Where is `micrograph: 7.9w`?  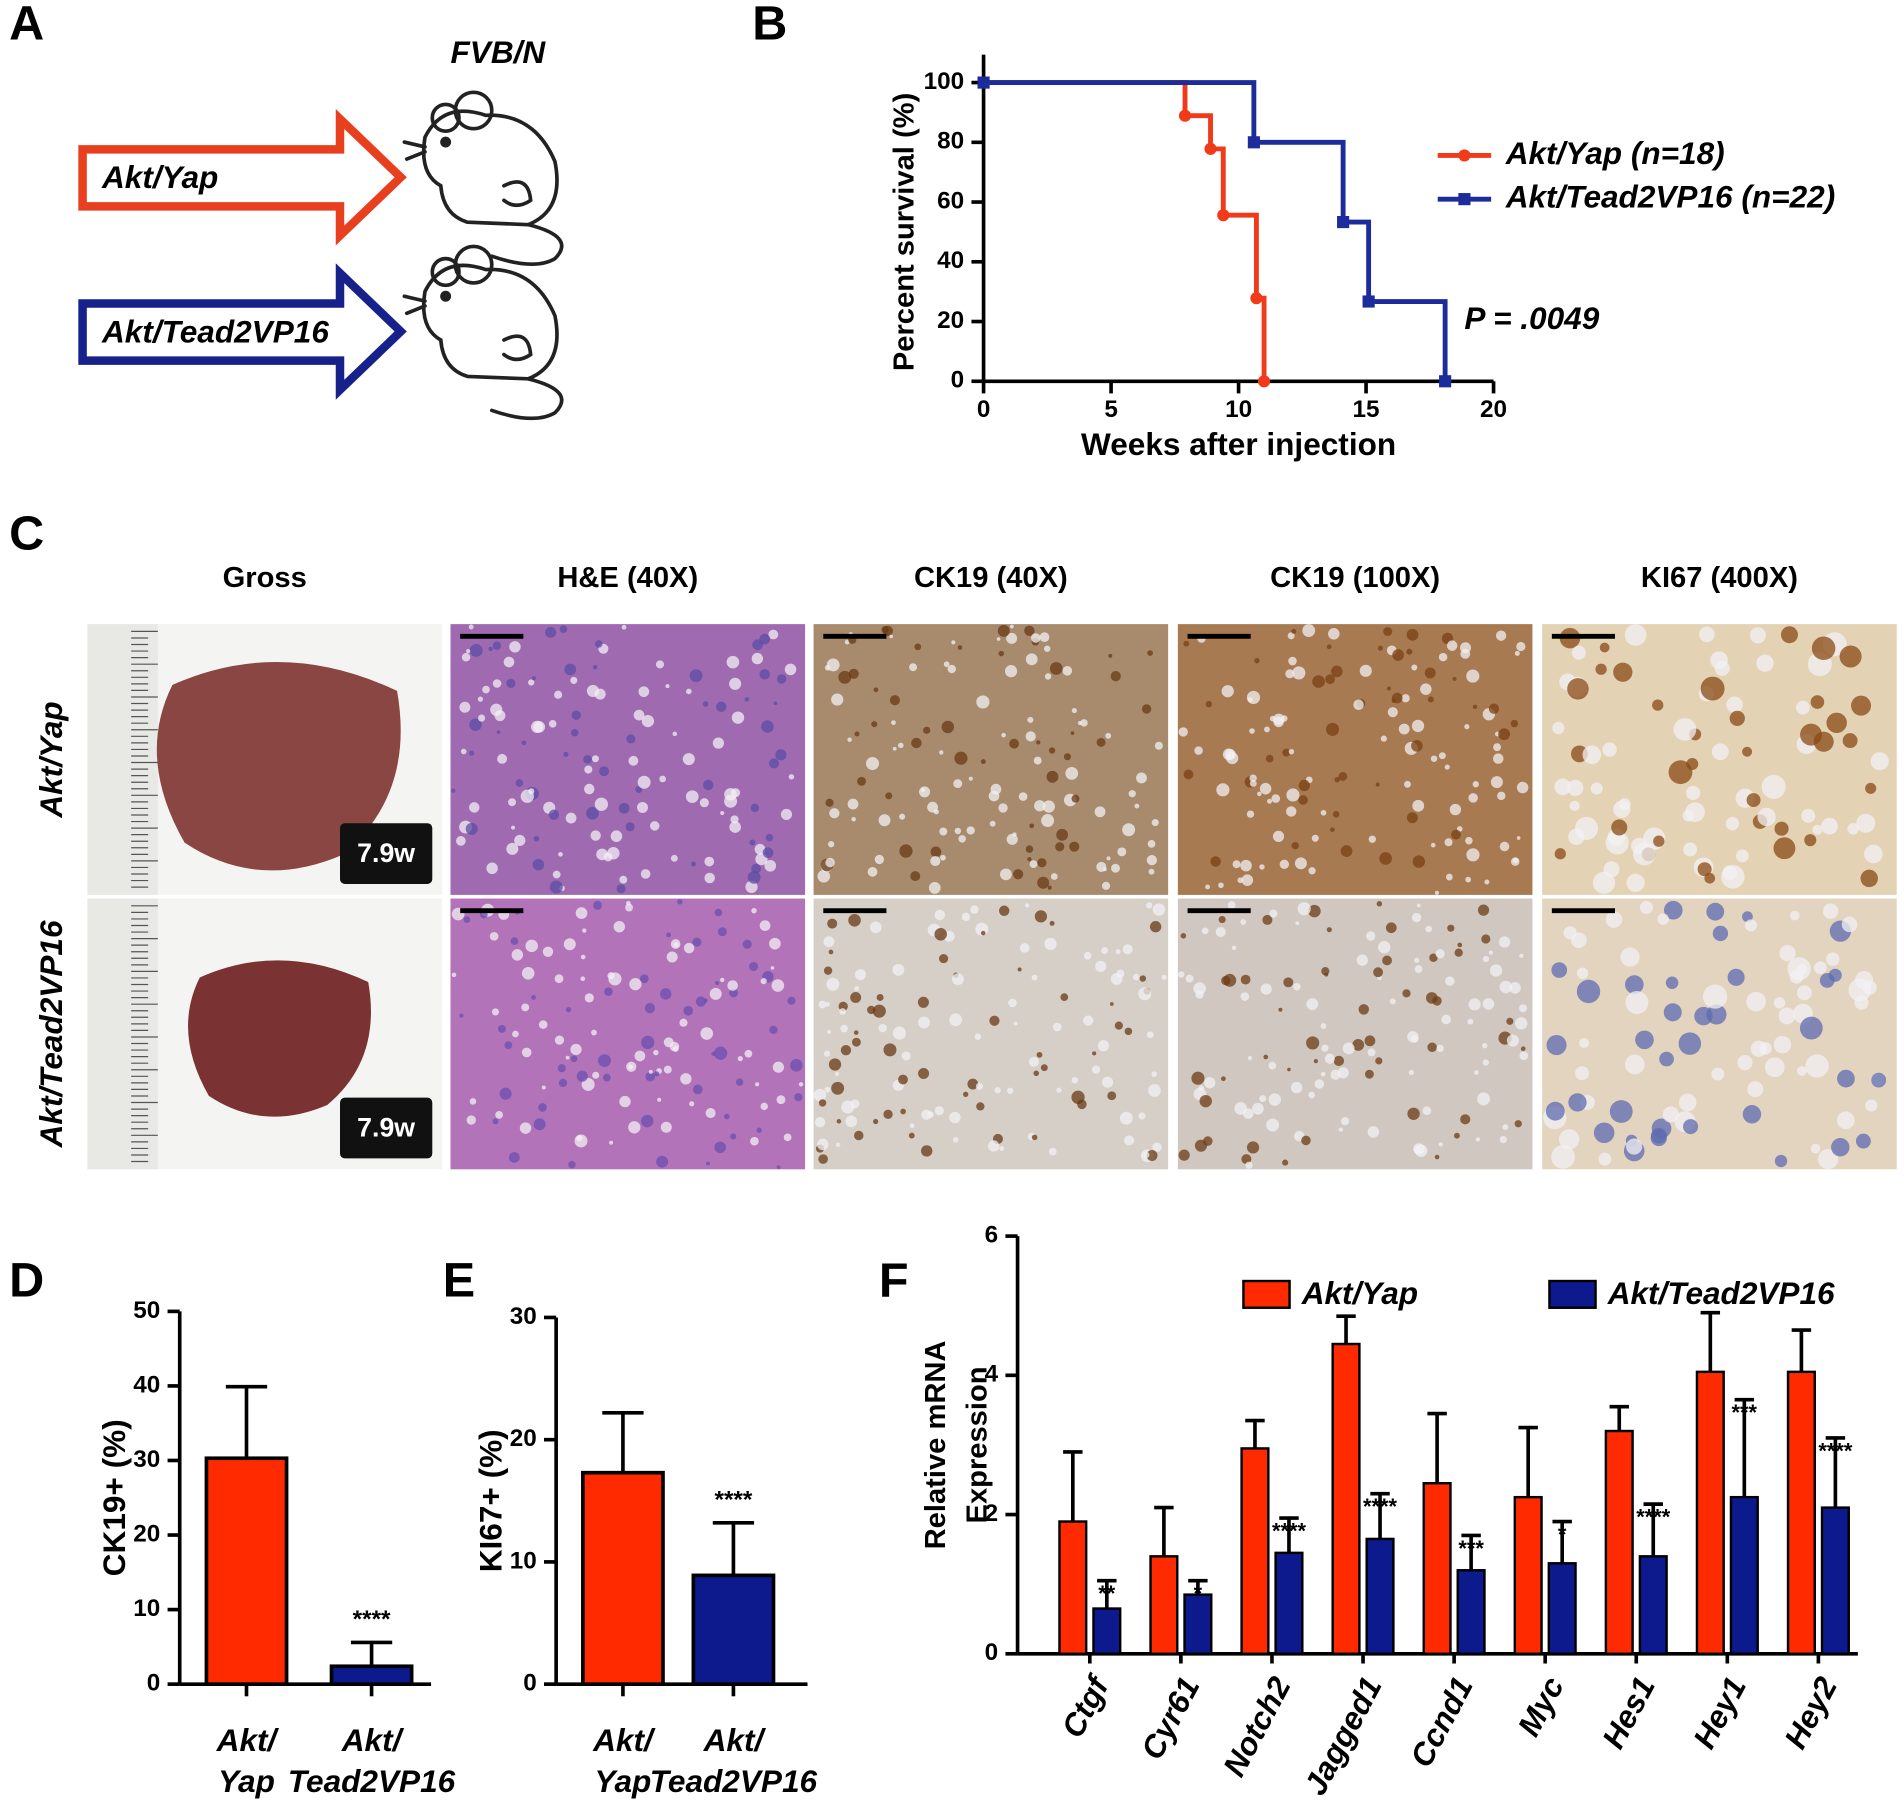
micrograph: 7.9w is located at coordinates (264, 759).